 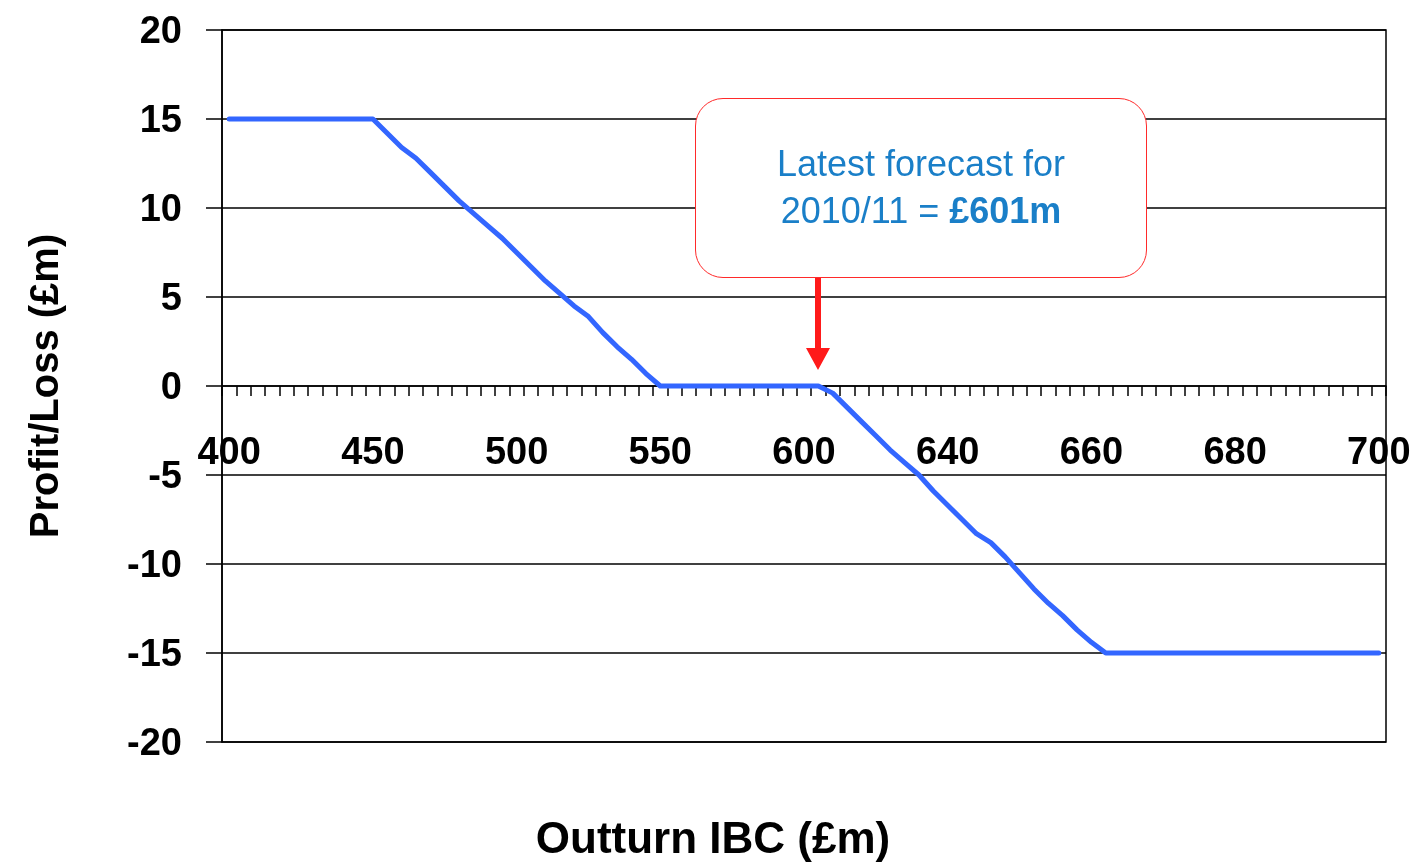 I want to click on x-tick-label: 450, so click(x=373, y=451).